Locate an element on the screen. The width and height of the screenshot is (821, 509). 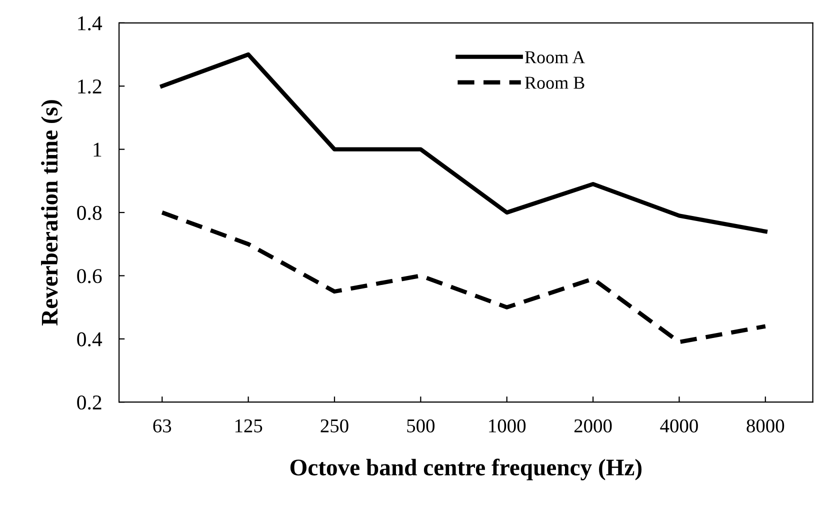
x-tick-label: 63 is located at coordinates (162, 425).